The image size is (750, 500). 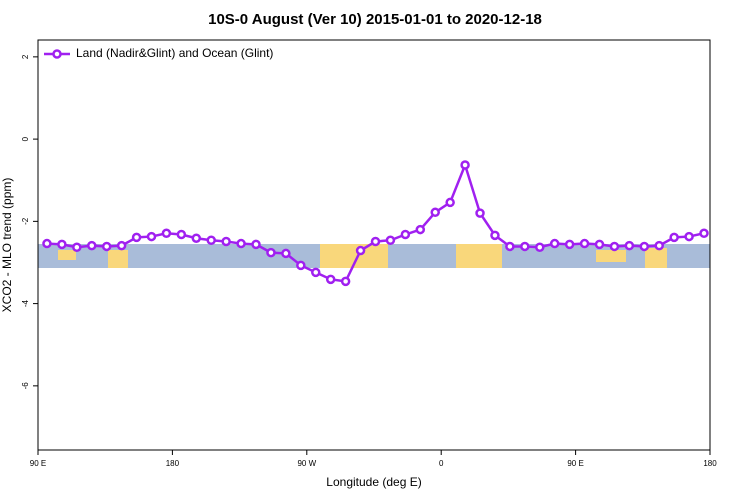 I want to click on map-strip, so click(x=374, y=256).